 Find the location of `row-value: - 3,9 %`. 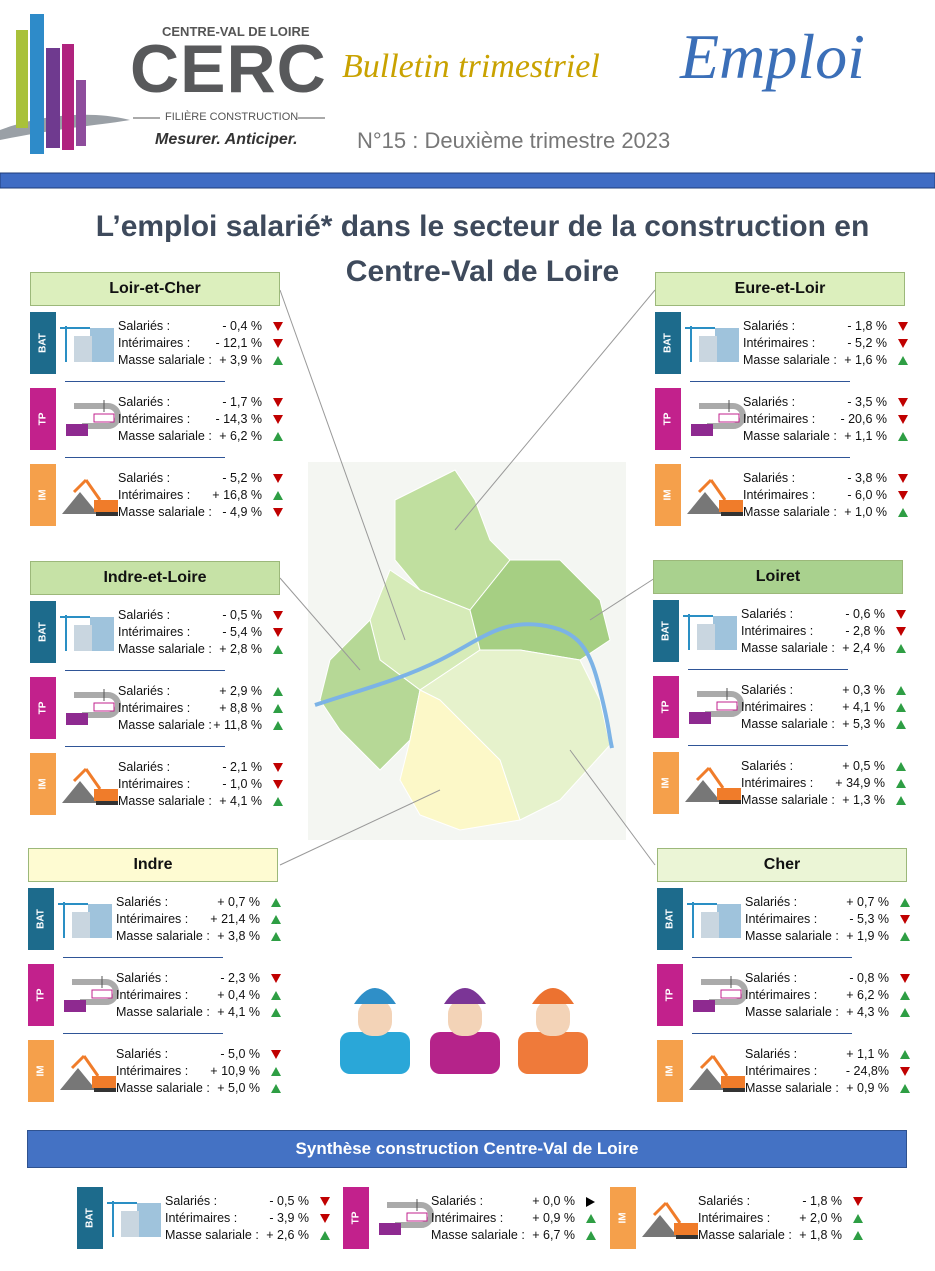

row-value: - 3,9 % is located at coordinates (289, 1218).